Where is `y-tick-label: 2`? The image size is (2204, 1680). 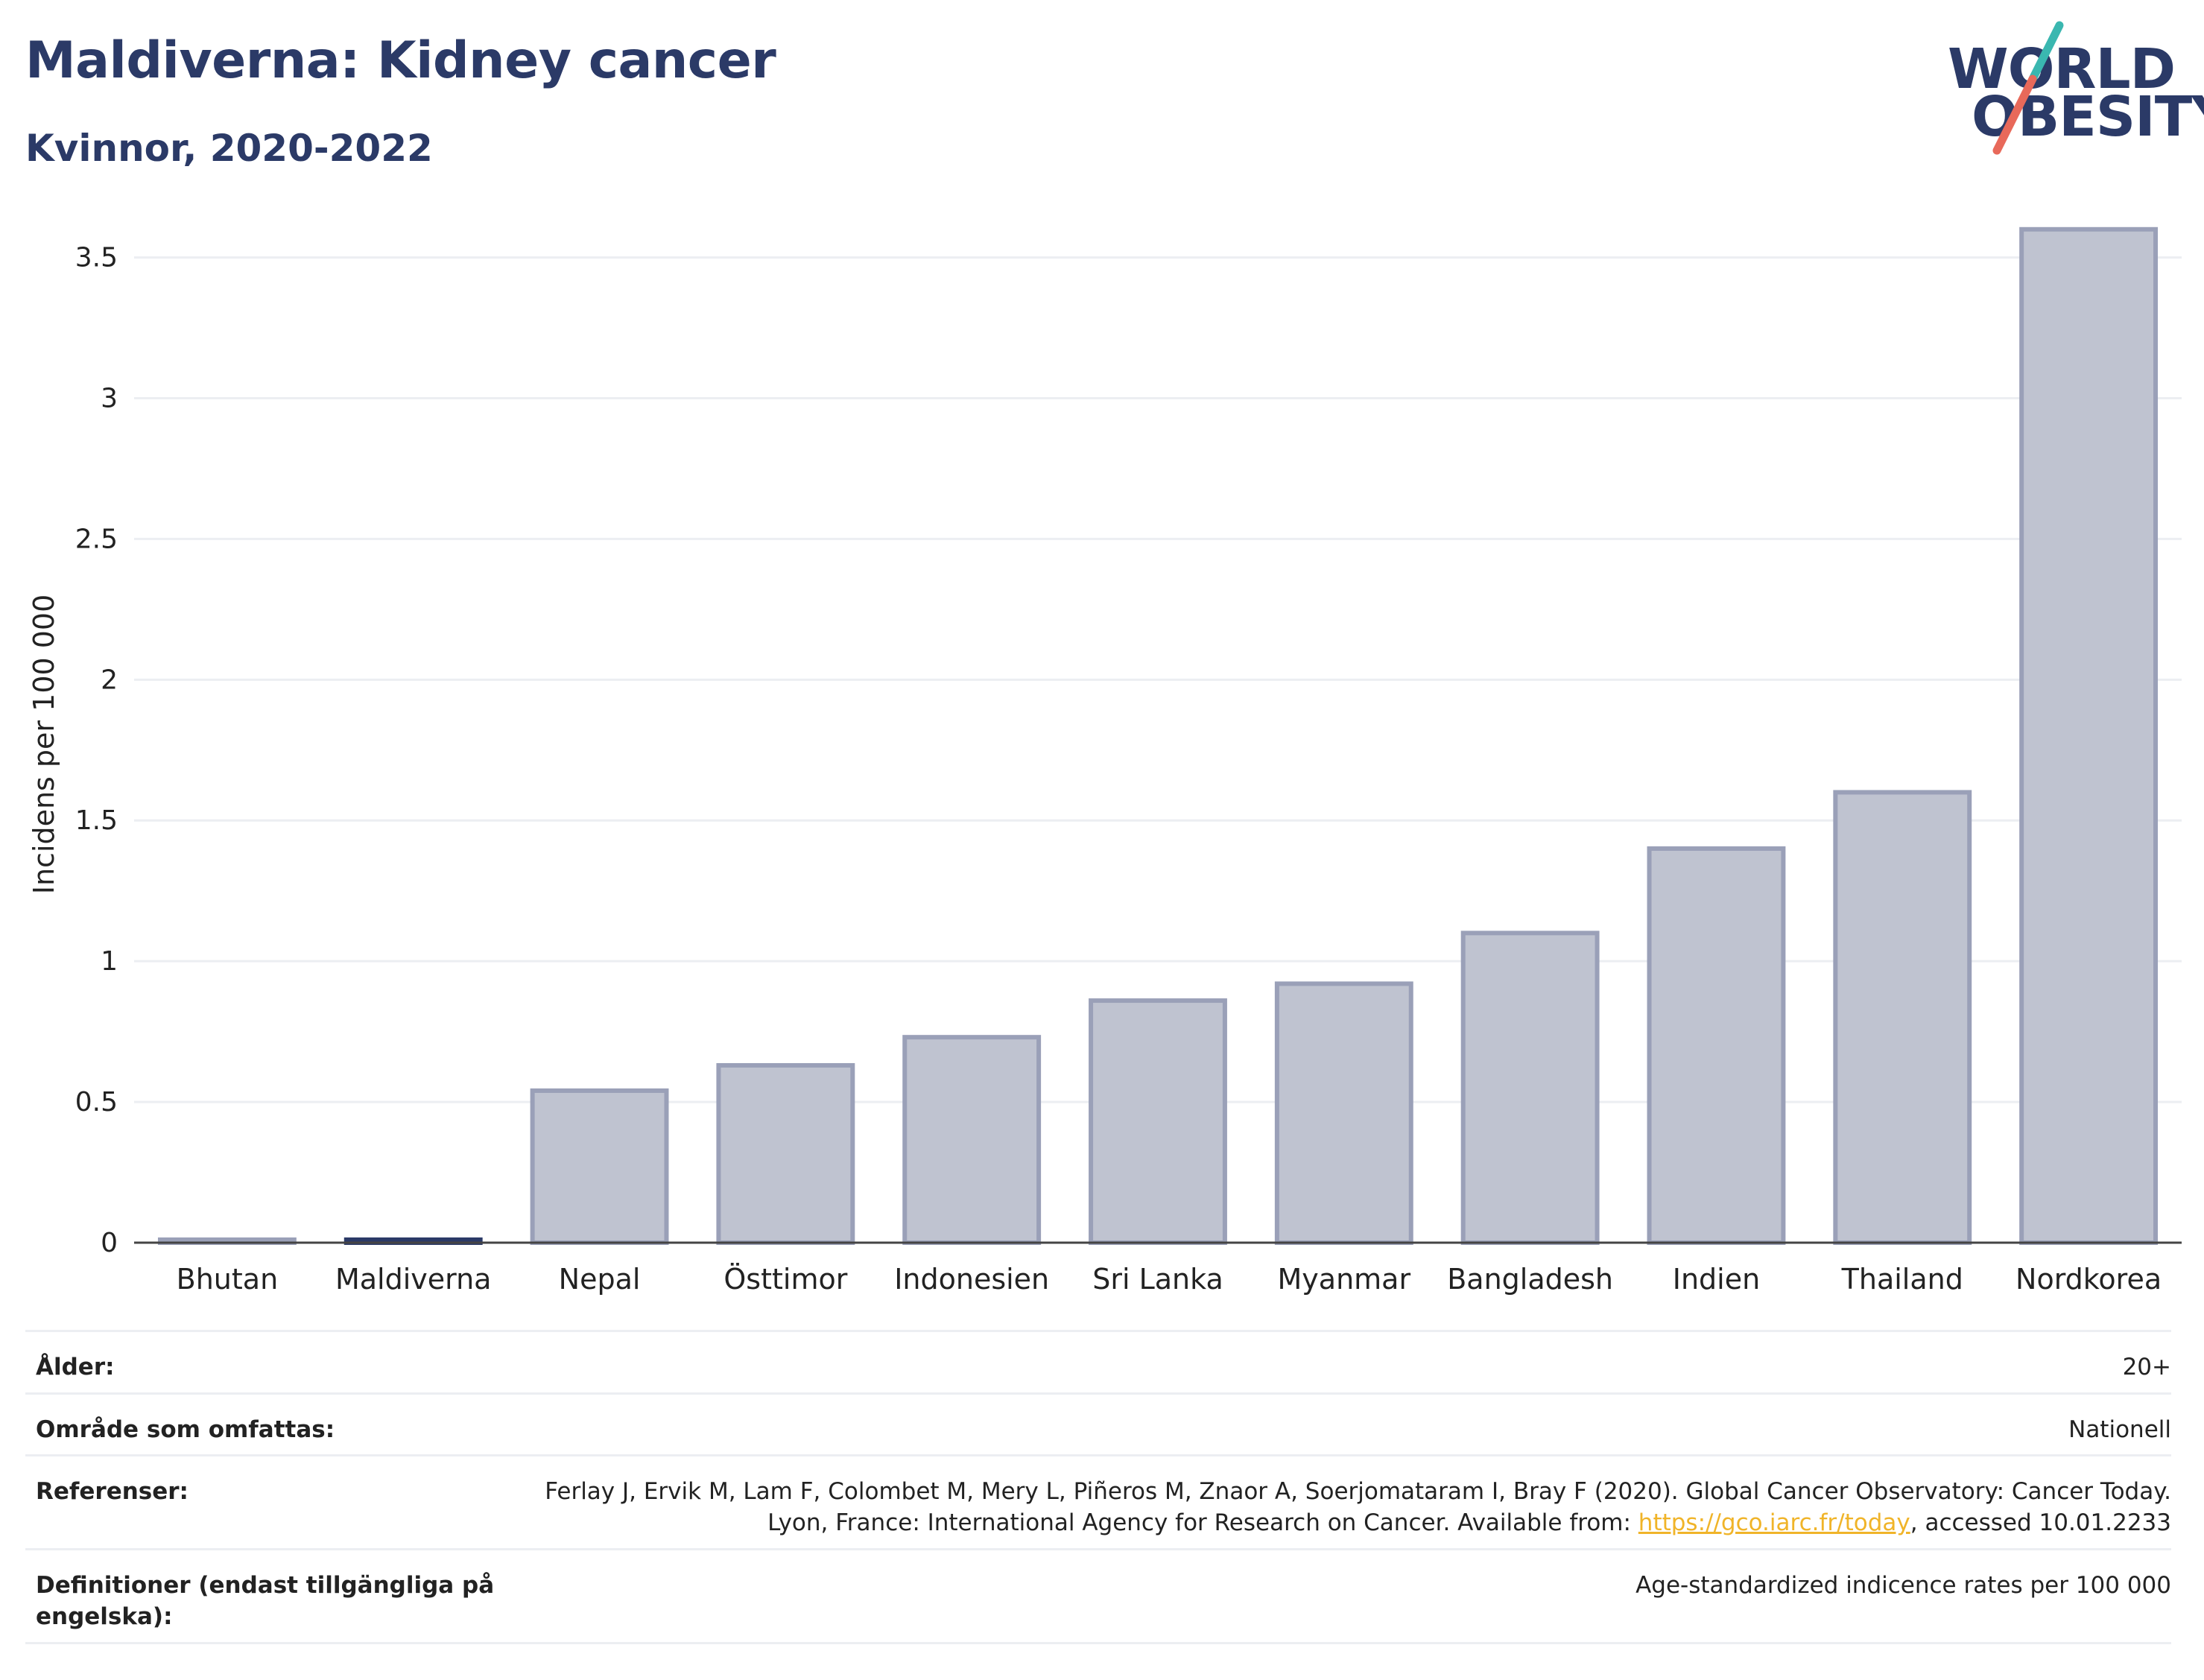 y-tick-label: 2 is located at coordinates (109, 680).